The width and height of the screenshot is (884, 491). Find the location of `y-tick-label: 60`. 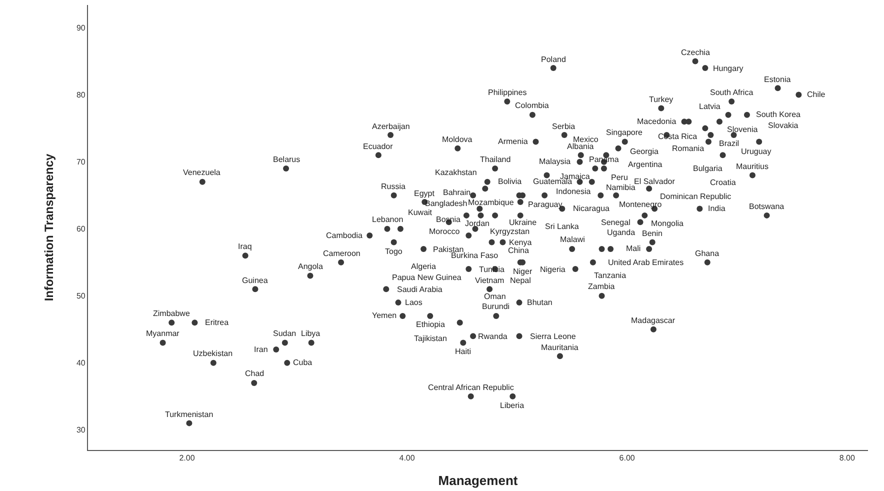

y-tick-label: 60 is located at coordinates (81, 229).